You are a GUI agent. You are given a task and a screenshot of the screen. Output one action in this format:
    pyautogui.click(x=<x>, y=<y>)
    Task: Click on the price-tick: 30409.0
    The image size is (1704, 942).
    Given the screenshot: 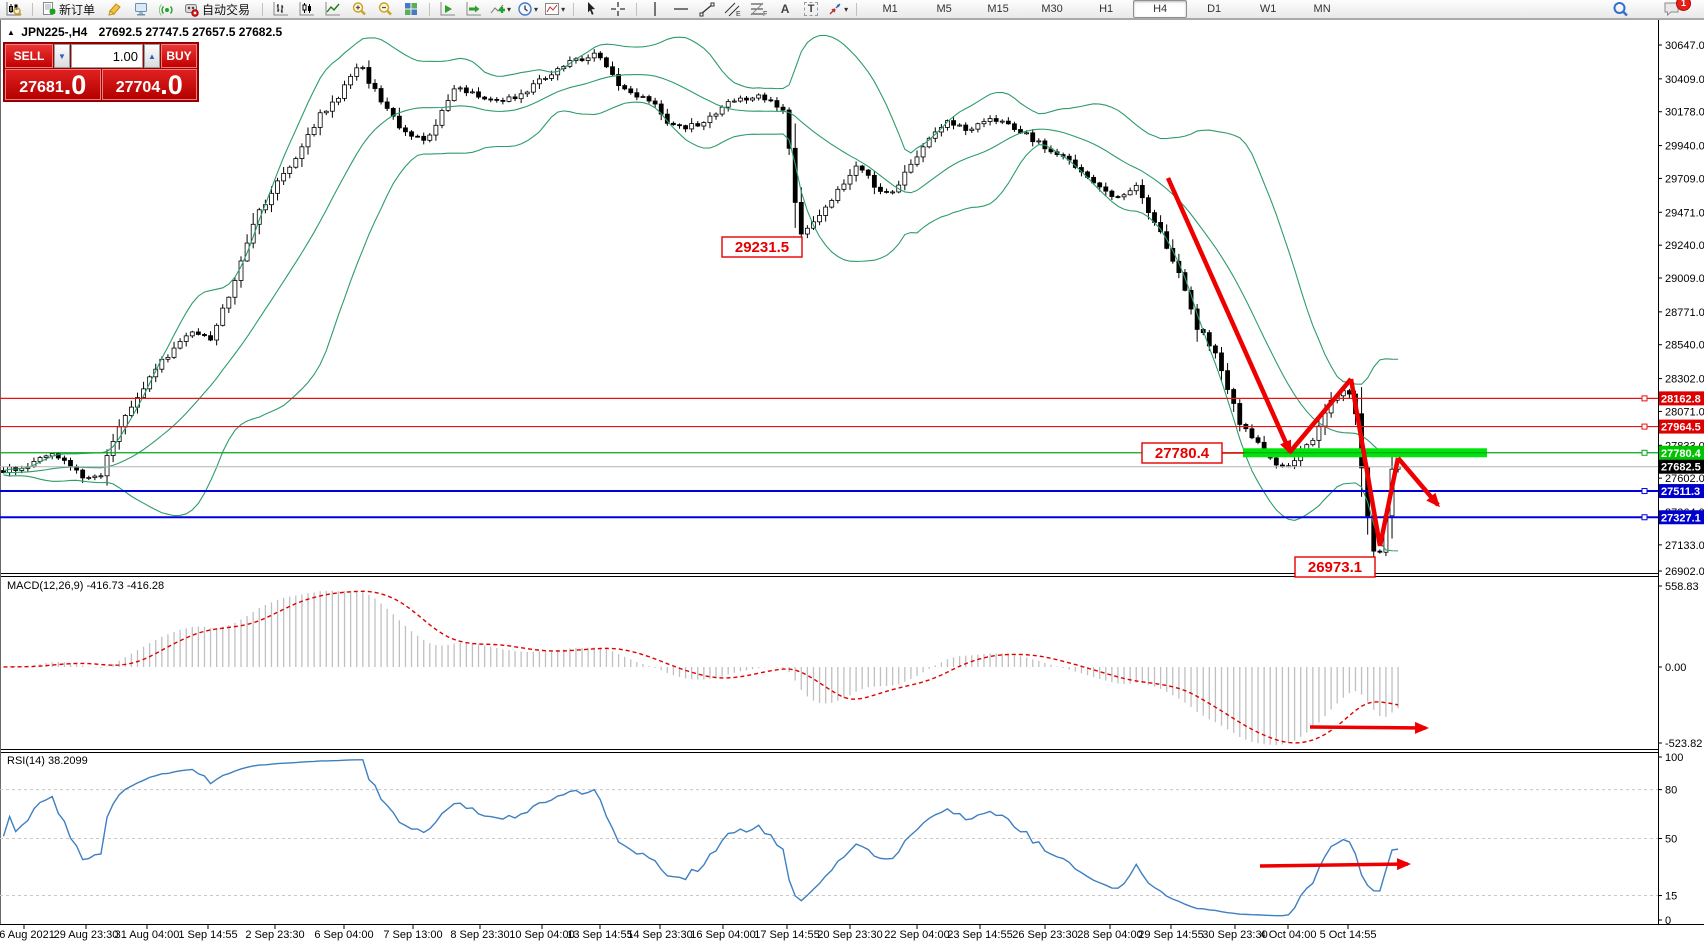 What is the action you would take?
    pyautogui.click(x=1684, y=80)
    